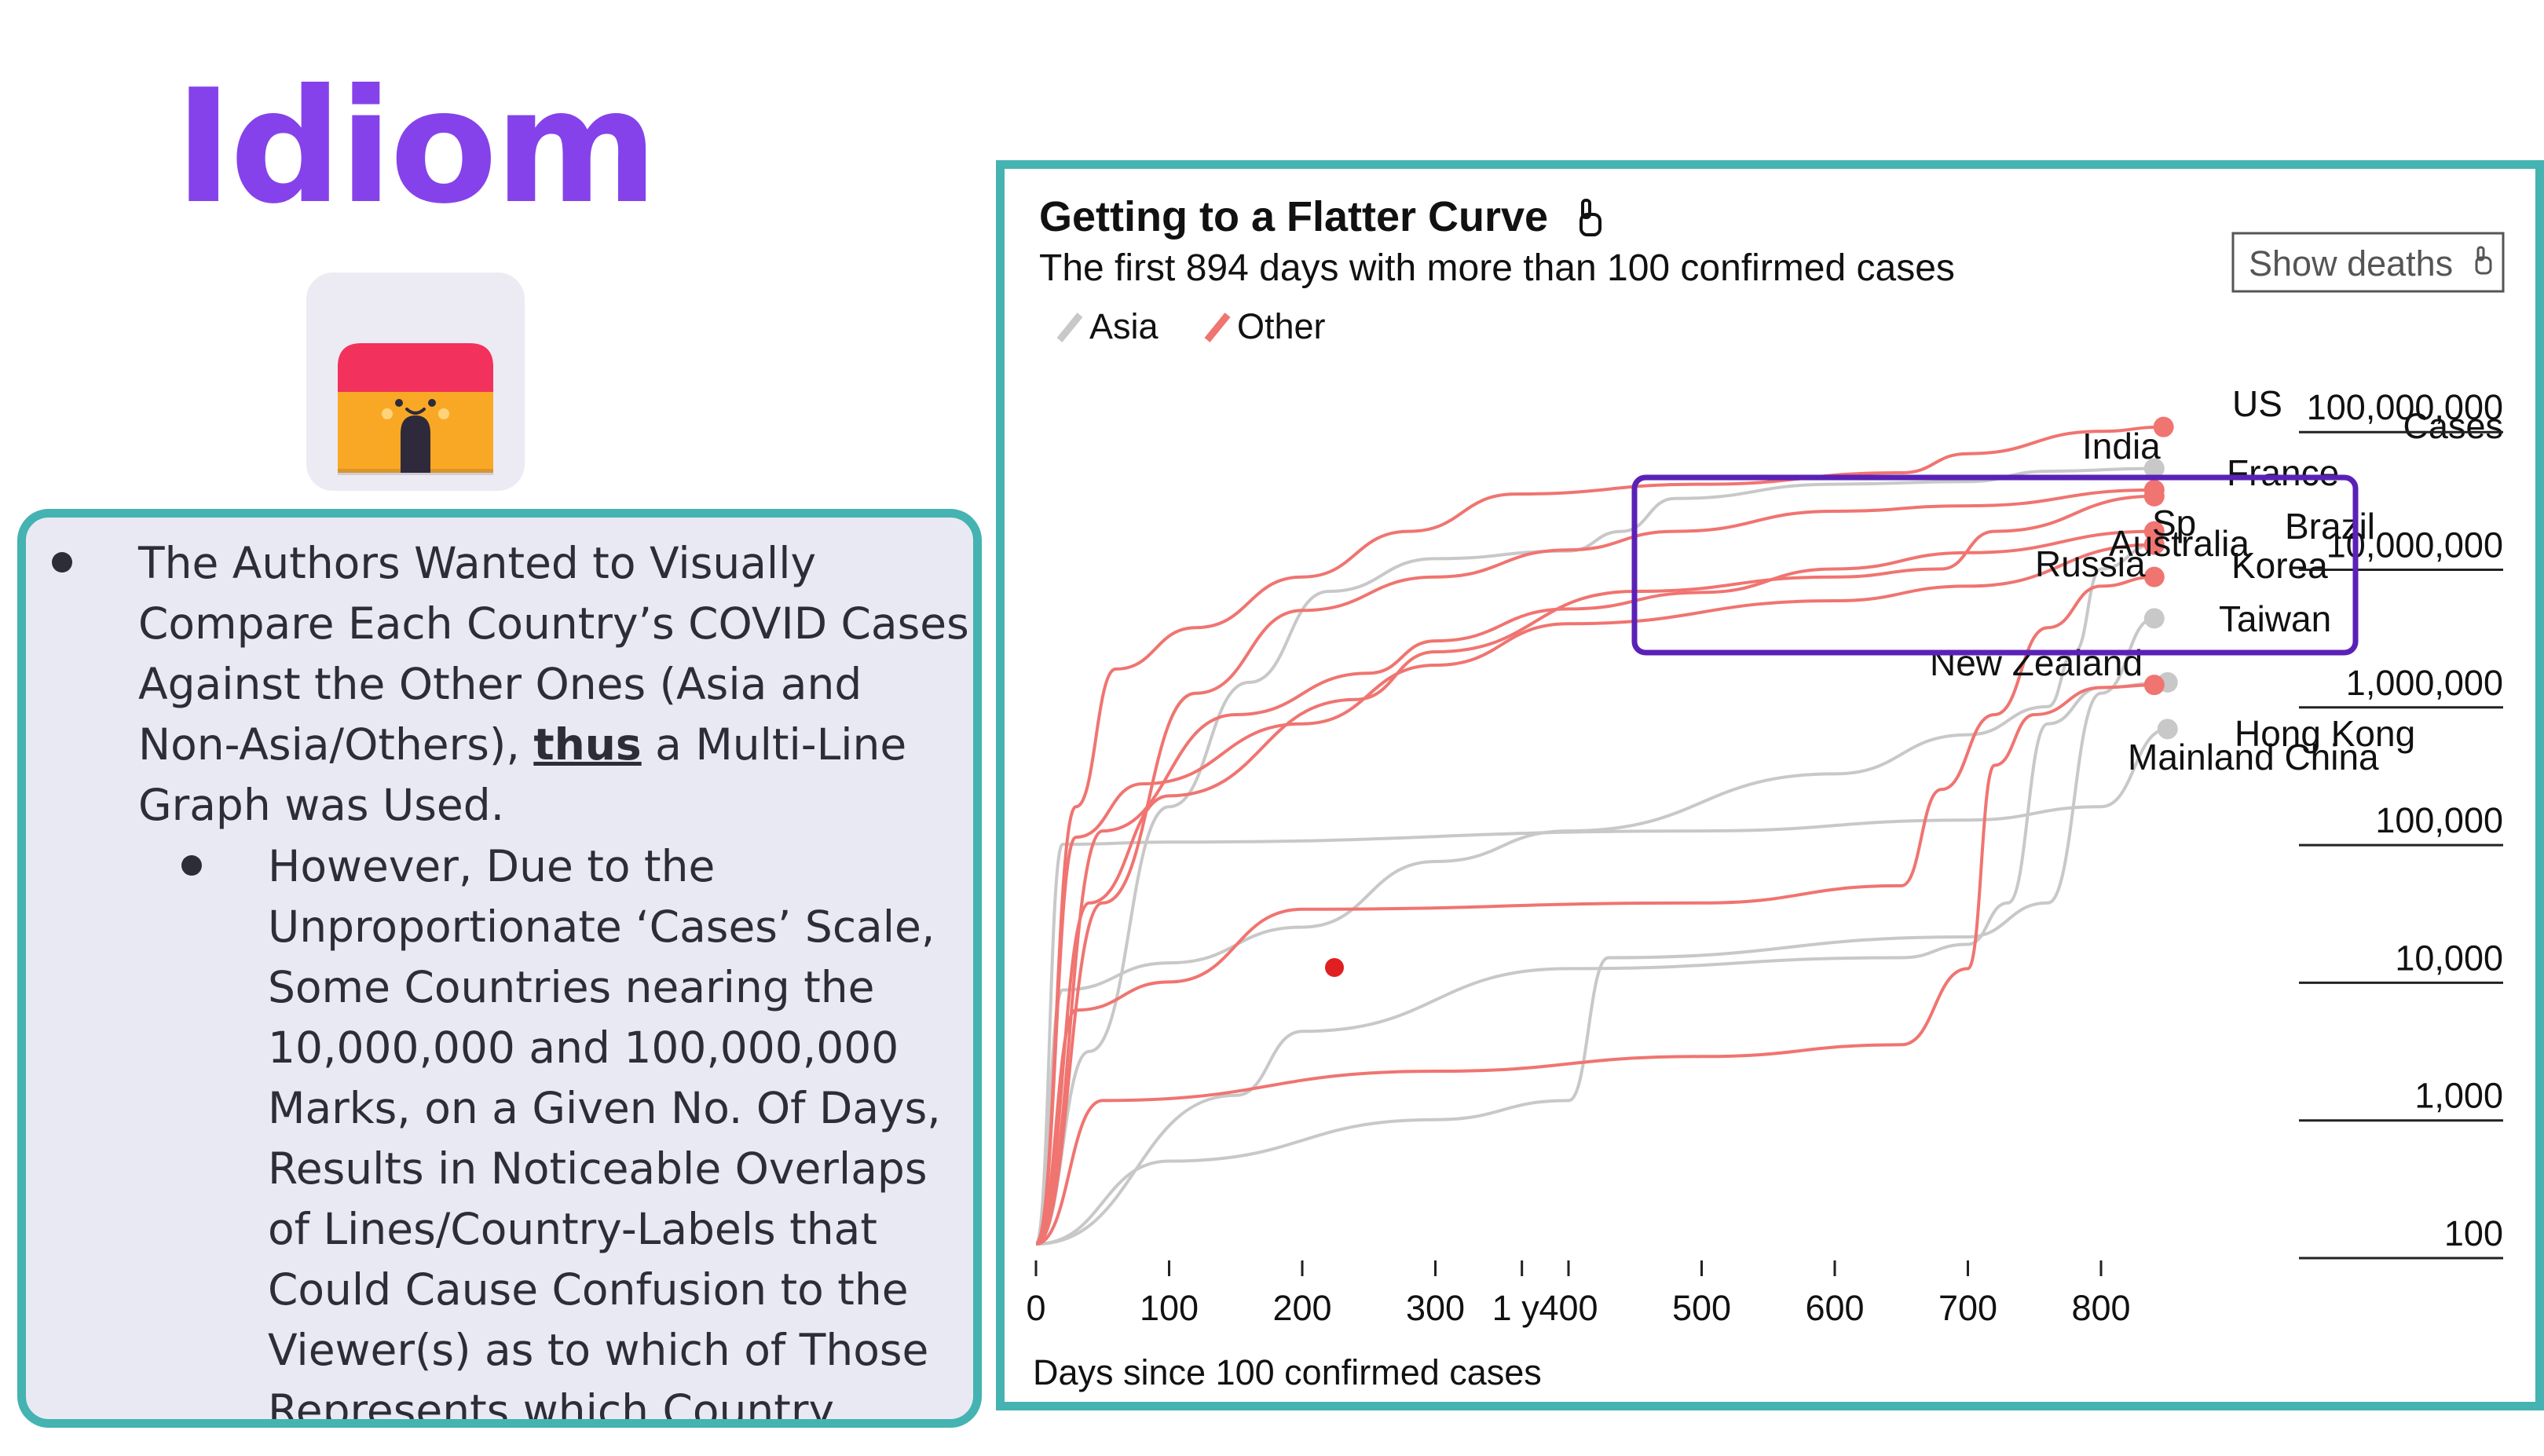  What do you see at coordinates (2036, 662) in the screenshot?
I see `country-label-new-zealand: New Zealand` at bounding box center [2036, 662].